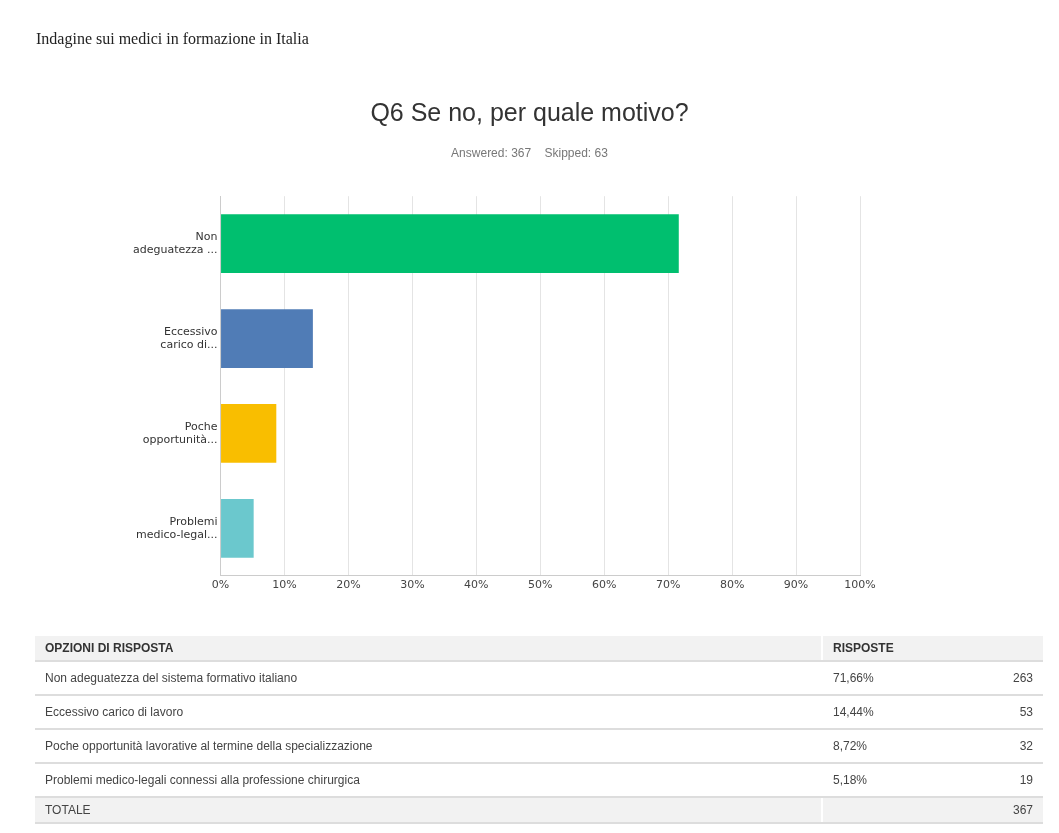 The width and height of the screenshot is (1059, 833). Describe the element at coordinates (428, 712) in the screenshot. I see `text: Eccessivo carico di lavoro` at that location.